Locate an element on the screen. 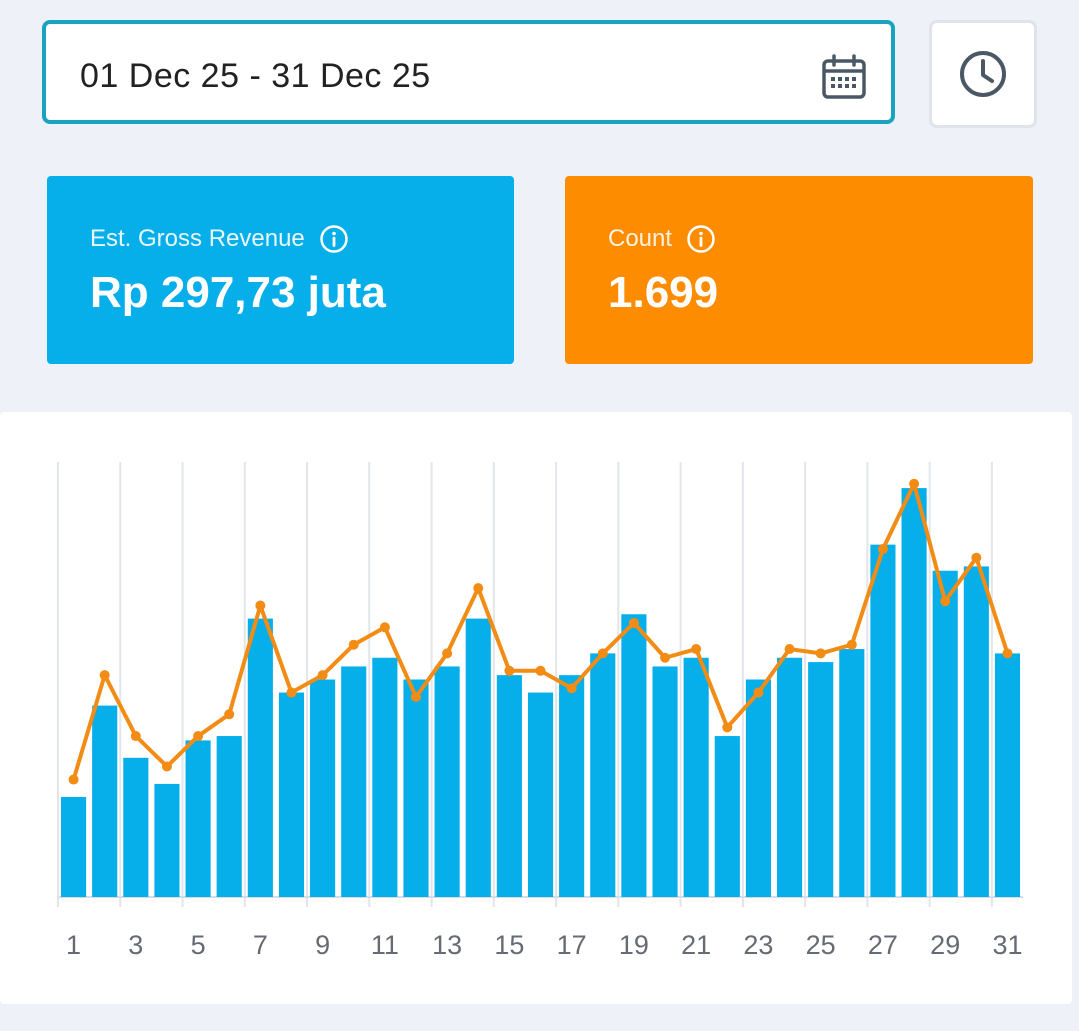  x-tick-label: 5 is located at coordinates (198, 945).